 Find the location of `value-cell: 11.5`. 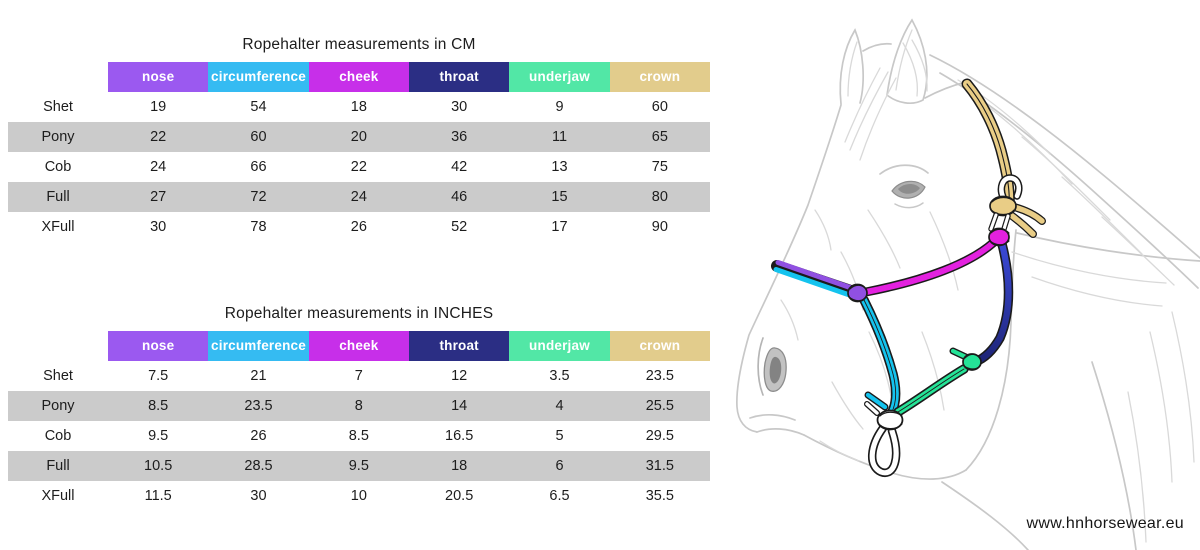

value-cell: 11.5 is located at coordinates (158, 496).